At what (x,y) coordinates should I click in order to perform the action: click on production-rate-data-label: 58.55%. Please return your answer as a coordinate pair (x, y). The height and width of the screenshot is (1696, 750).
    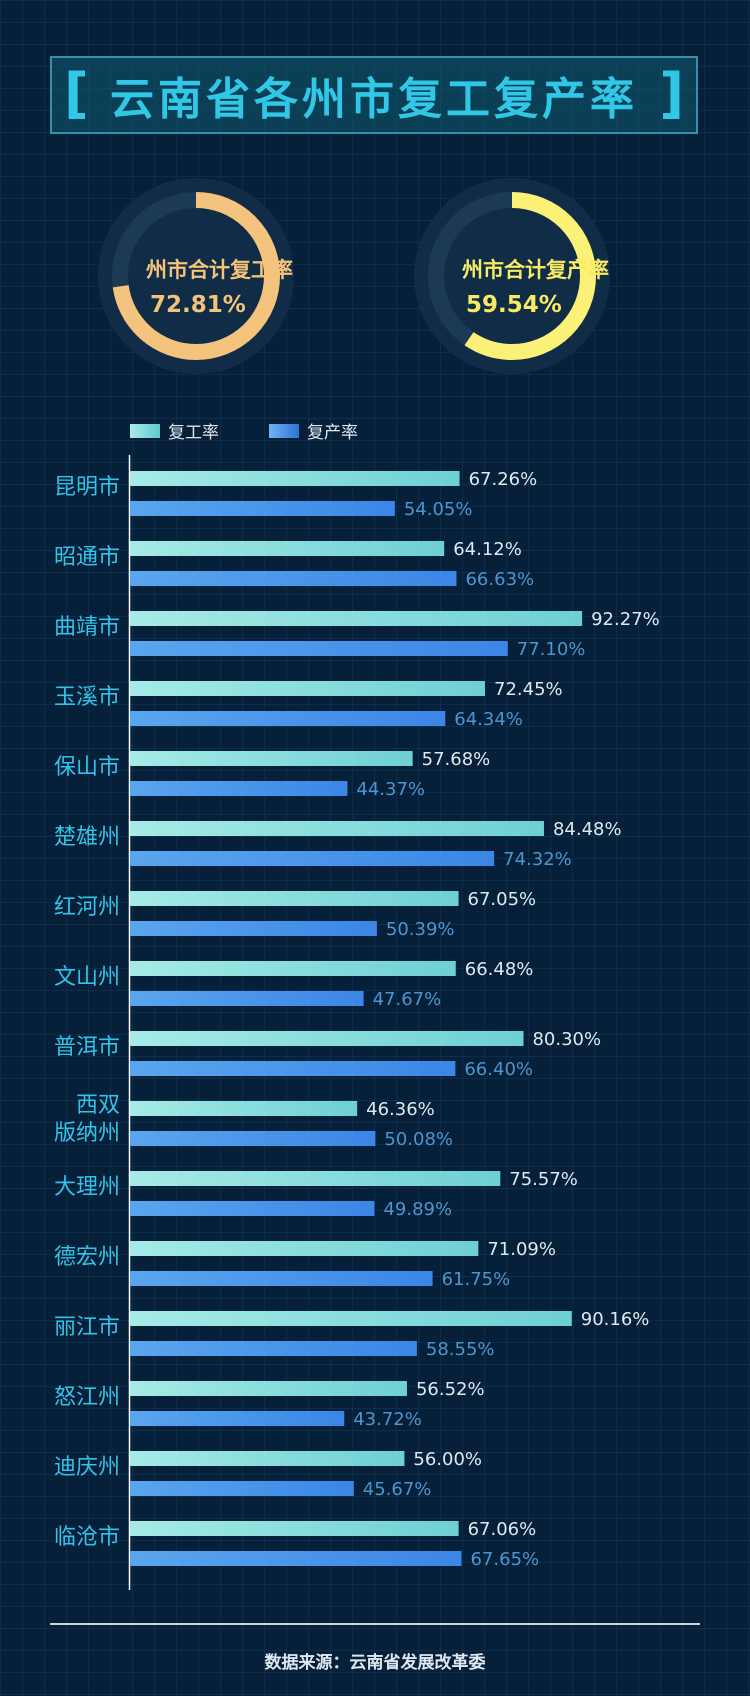
    Looking at the image, I should click on (460, 1349).